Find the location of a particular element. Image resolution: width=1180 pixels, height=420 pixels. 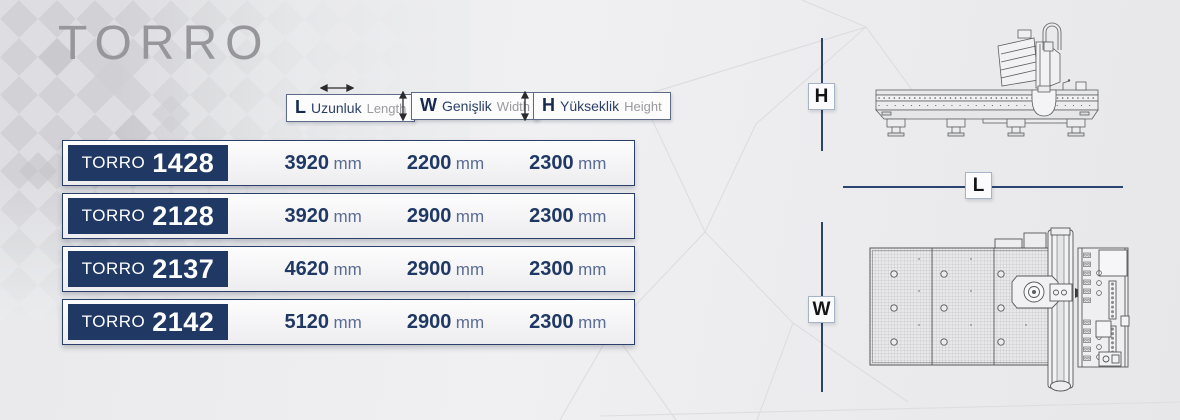

legend-length-letter: L is located at coordinates (300, 107).